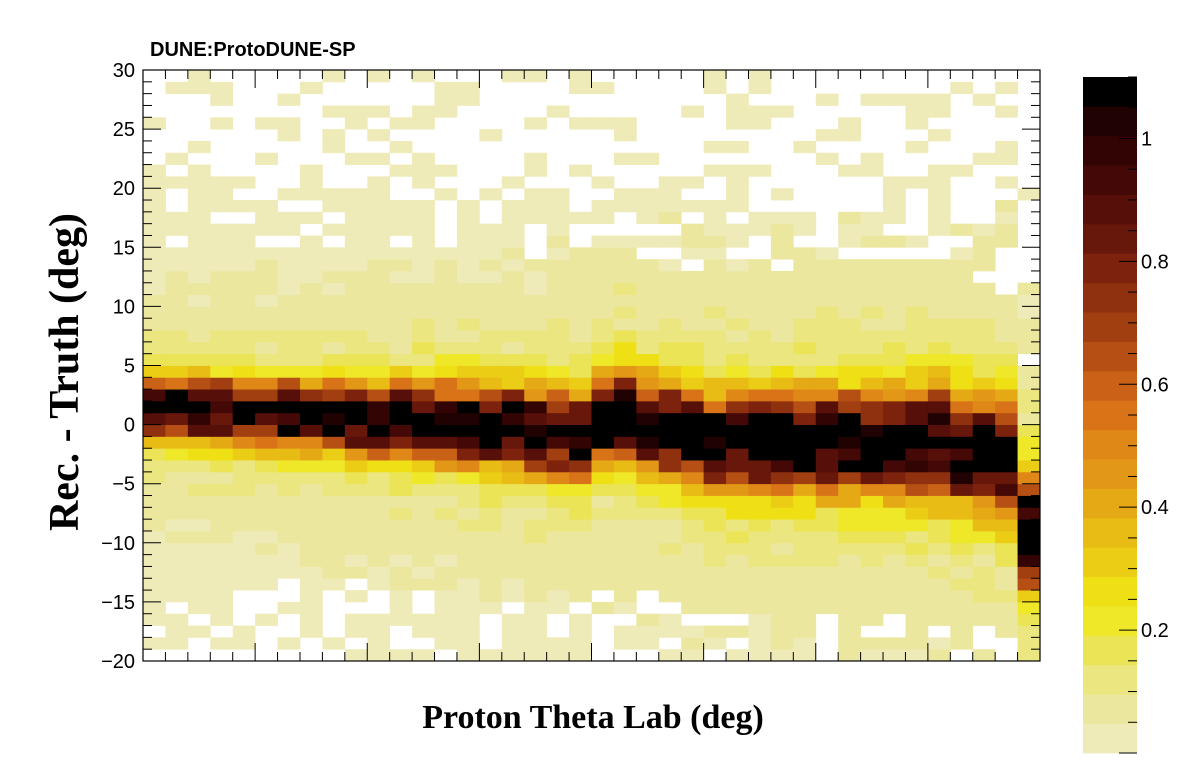 The height and width of the screenshot is (772, 1196). What do you see at coordinates (129, 426) in the screenshot?
I see `y-tick-label: 0` at bounding box center [129, 426].